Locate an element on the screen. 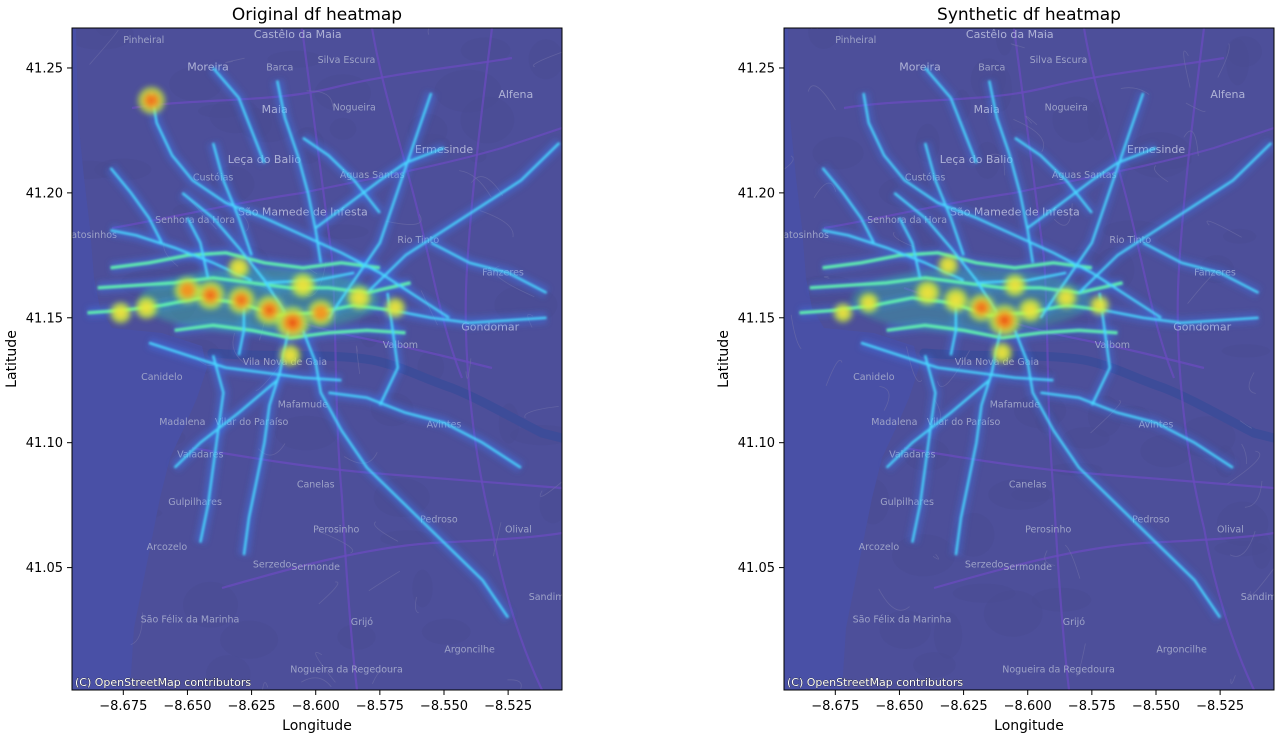 The image size is (1286, 738). x-tick-label: −8.600 is located at coordinates (316, 706).